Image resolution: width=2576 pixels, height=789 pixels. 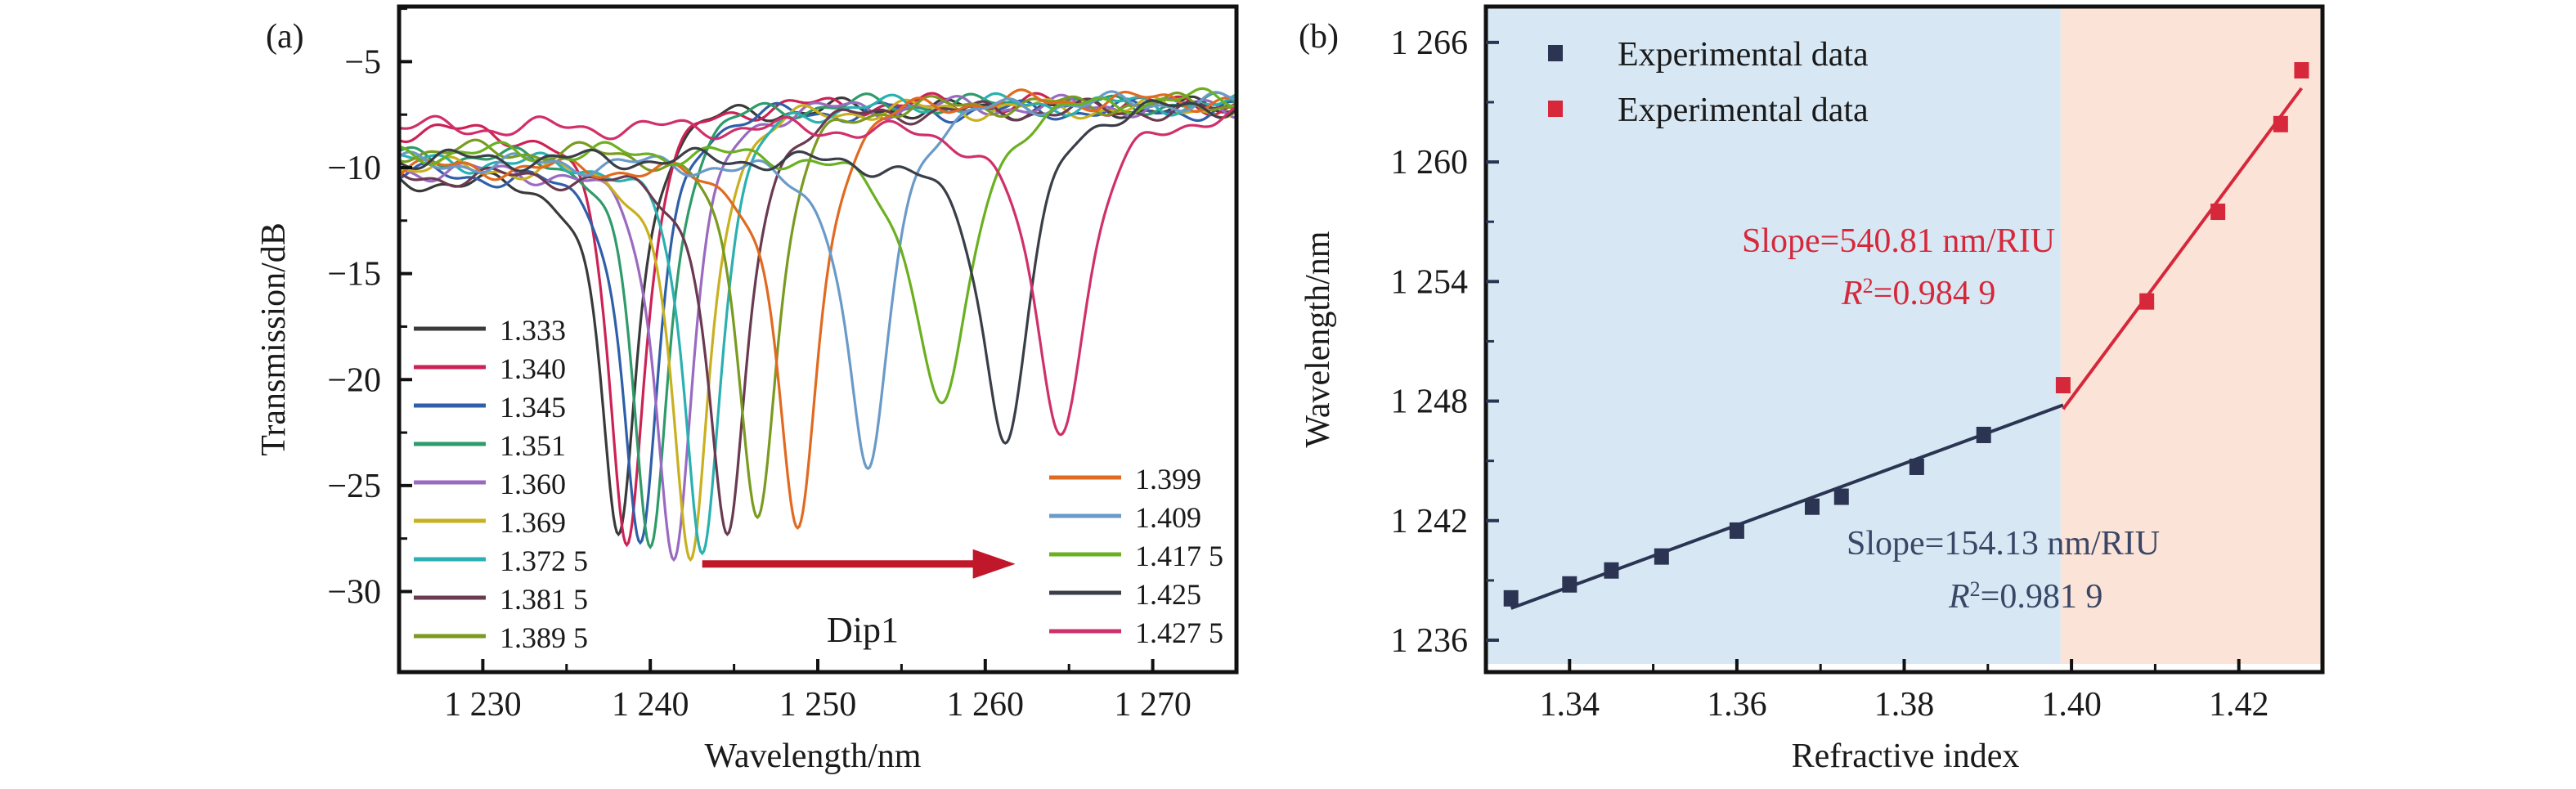 What do you see at coordinates (1318, 339) in the screenshot?
I see `panel-b-y-axis-label: Wavelength/nm` at bounding box center [1318, 339].